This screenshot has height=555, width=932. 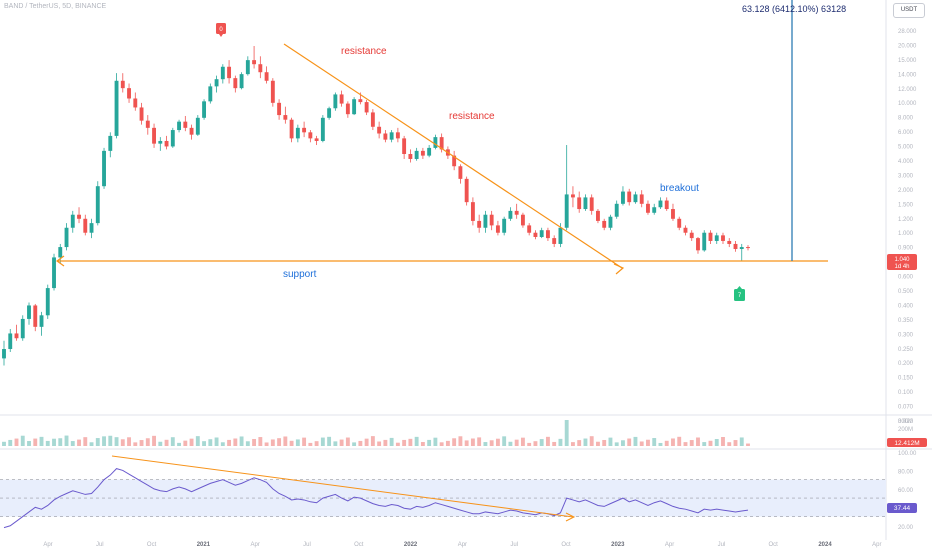 What do you see at coordinates (907, 61) in the screenshot?
I see `price-tick-label: 15.000` at bounding box center [907, 61].